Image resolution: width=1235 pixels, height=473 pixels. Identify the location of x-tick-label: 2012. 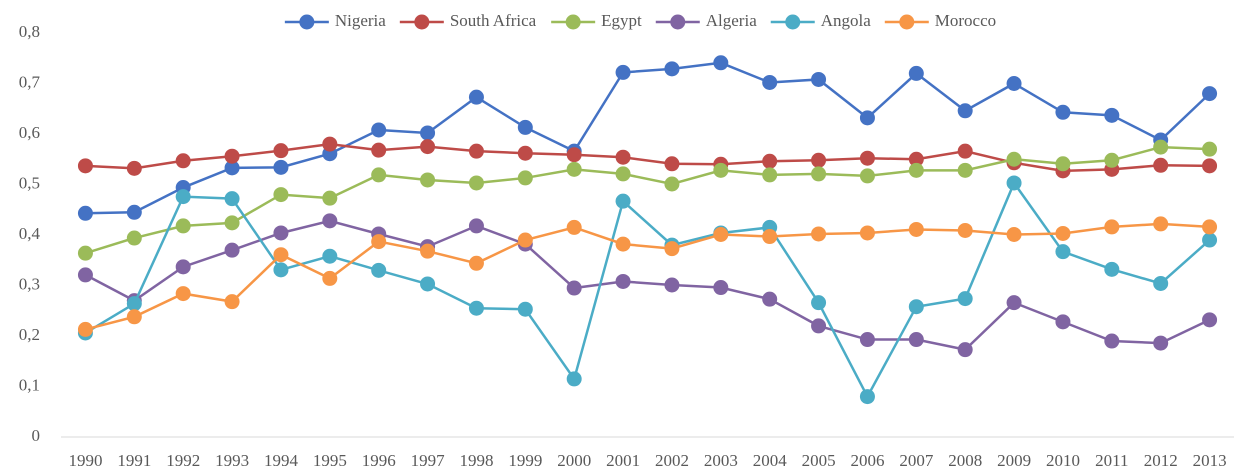
(1161, 460).